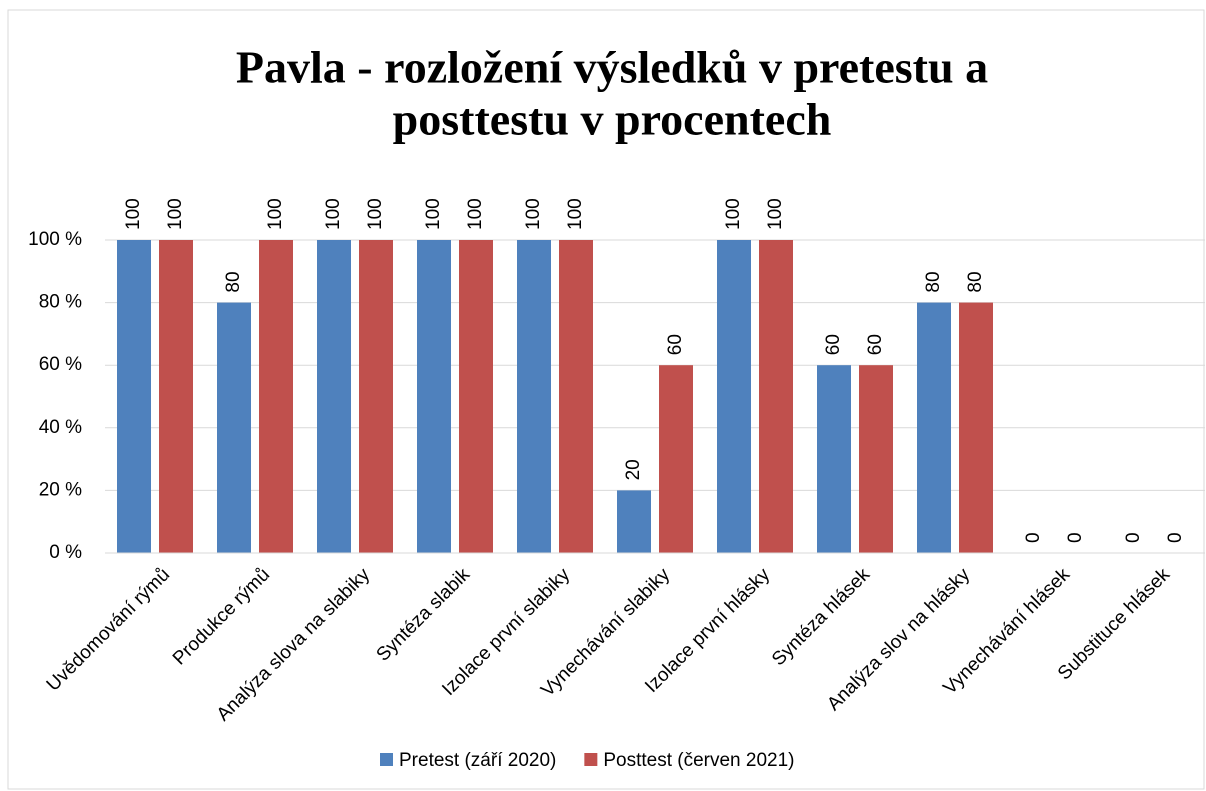 Image resolution: width=1206 pixels, height=791 pixels. What do you see at coordinates (612, 67) in the screenshot?
I see `chart-title: Pavla - rozložení výsledků v pretestu a` at bounding box center [612, 67].